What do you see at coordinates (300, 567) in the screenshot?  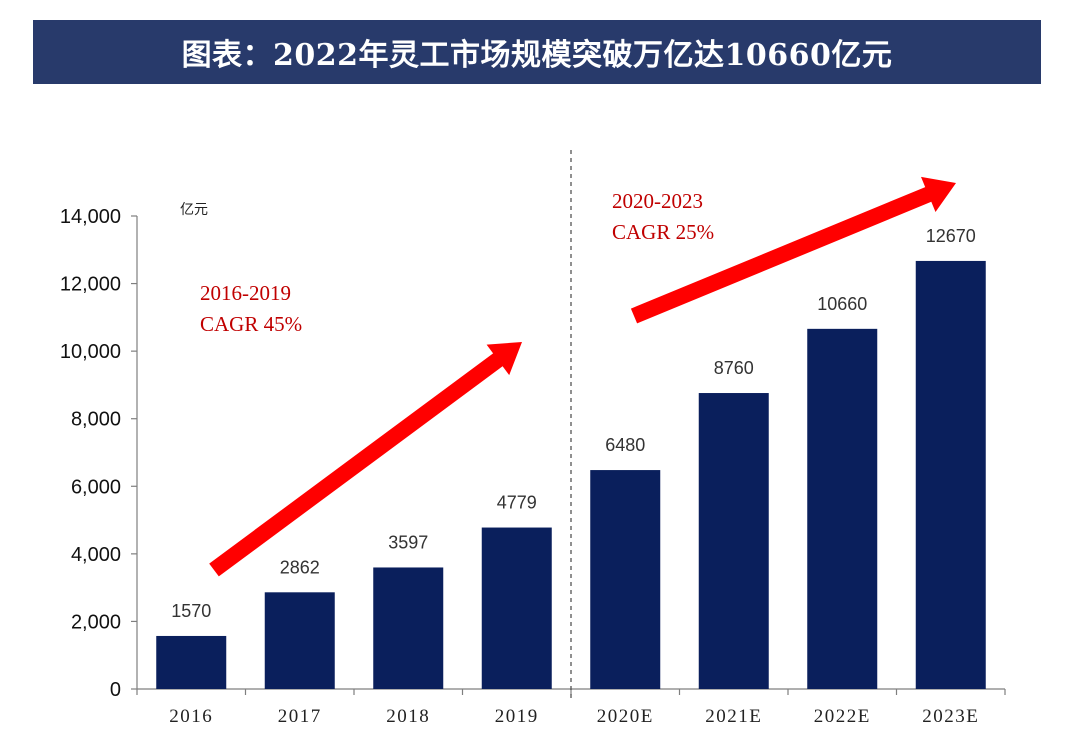 I see `data-label: 2862` at bounding box center [300, 567].